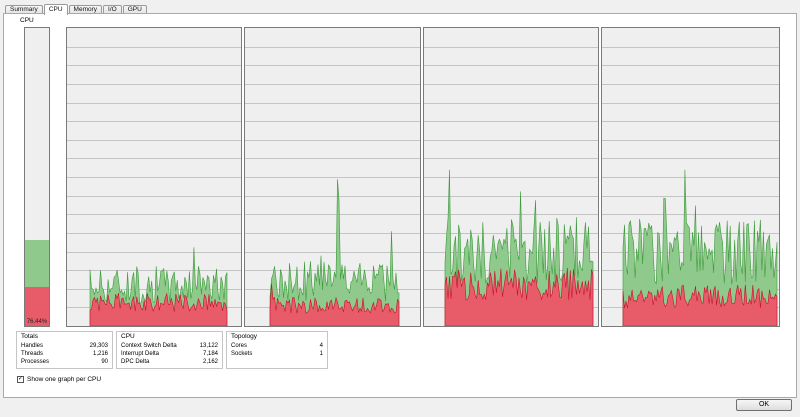 This screenshot has height=417, width=800. I want to click on tab-strip: Summary CPU Memory I/O GPU, so click(76, 9).